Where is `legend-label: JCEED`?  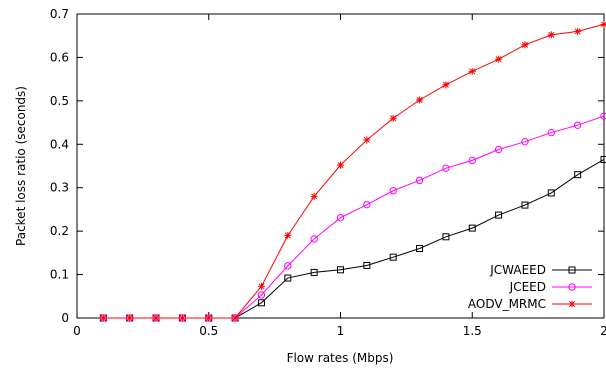
legend-label: JCEED is located at coordinates (527, 287).